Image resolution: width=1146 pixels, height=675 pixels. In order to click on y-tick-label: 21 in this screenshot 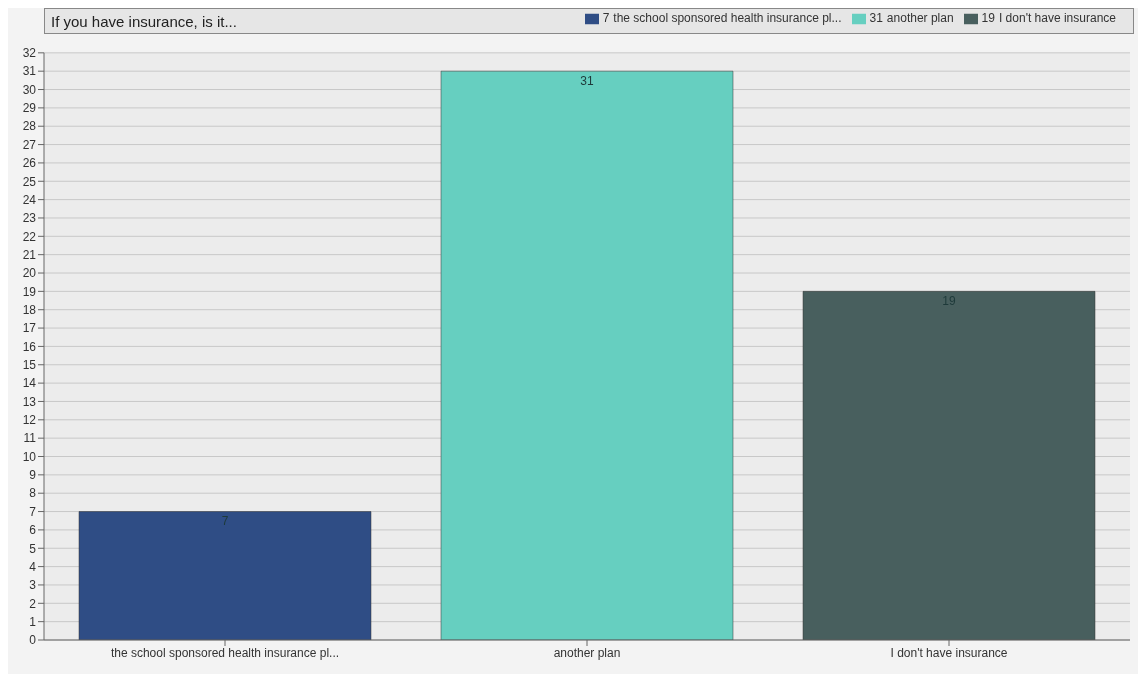, I will do `click(29, 254)`.